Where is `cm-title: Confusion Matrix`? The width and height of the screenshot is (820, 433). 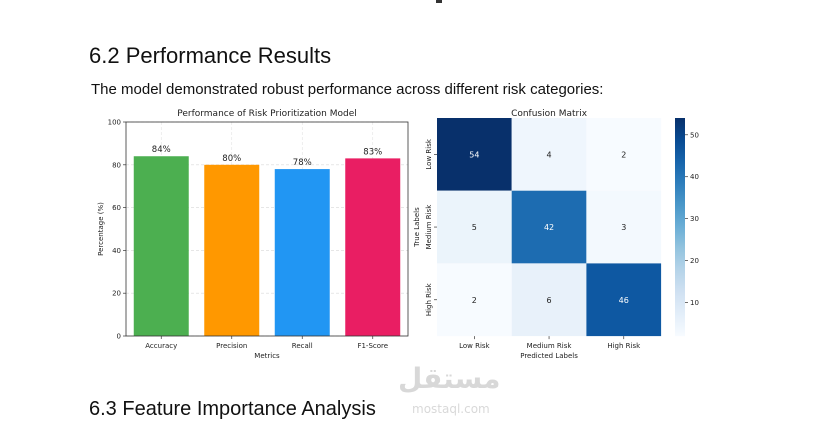
cm-title: Confusion Matrix is located at coordinates (549, 114).